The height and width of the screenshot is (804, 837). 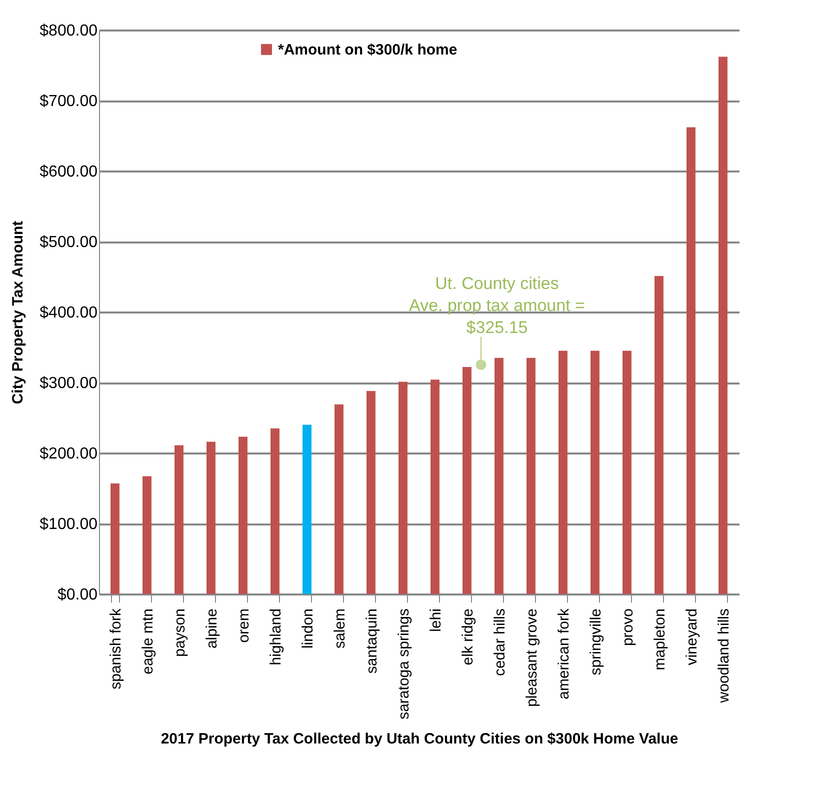 I want to click on x-tick-label: highland, so click(x=276, y=637).